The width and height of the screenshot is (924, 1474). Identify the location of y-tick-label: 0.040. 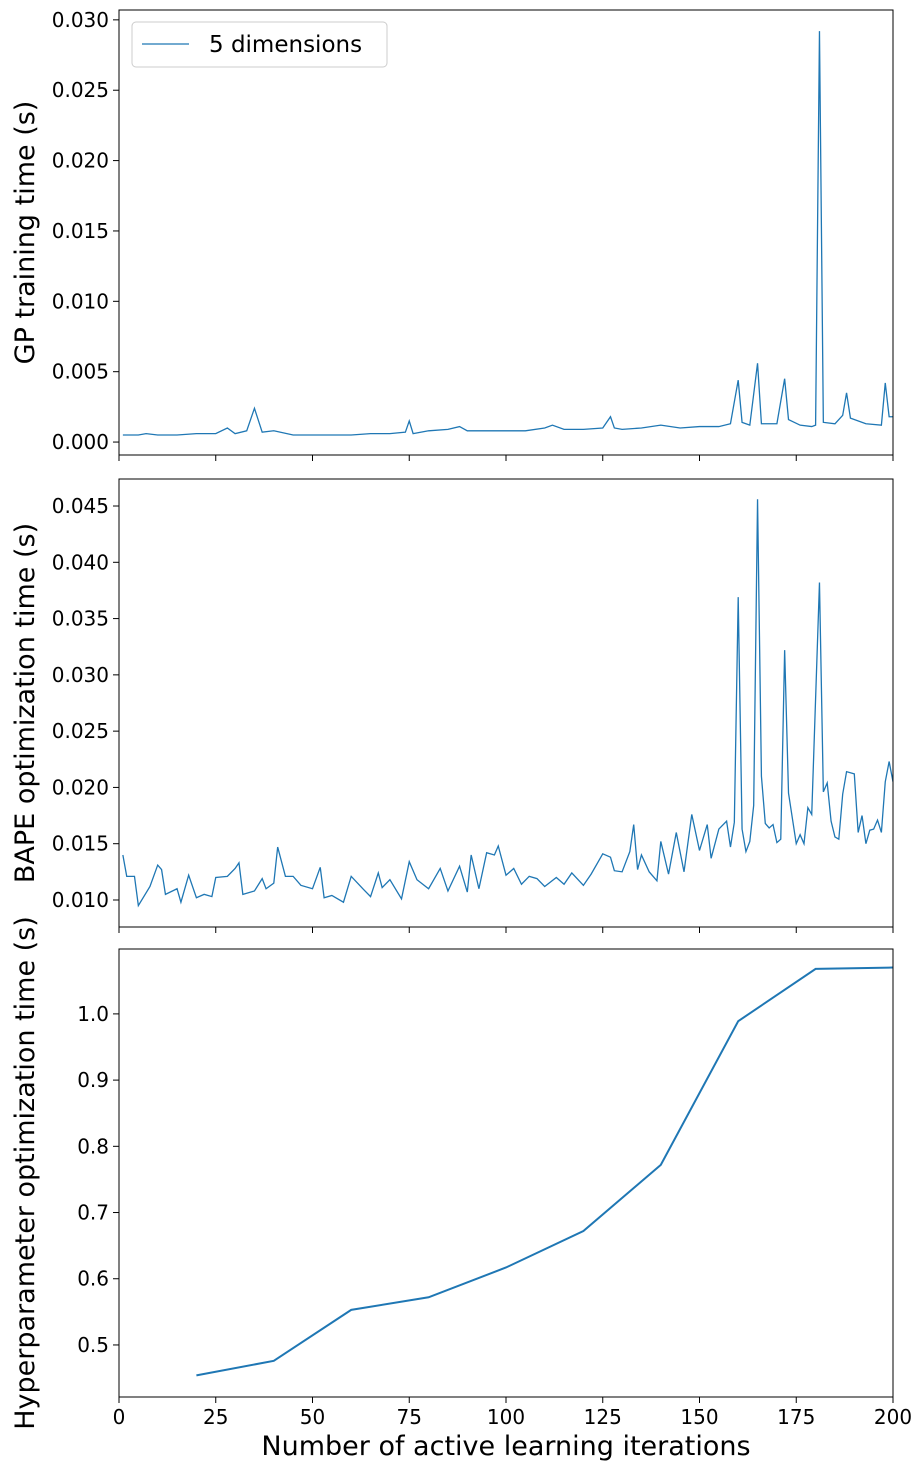
(80, 562).